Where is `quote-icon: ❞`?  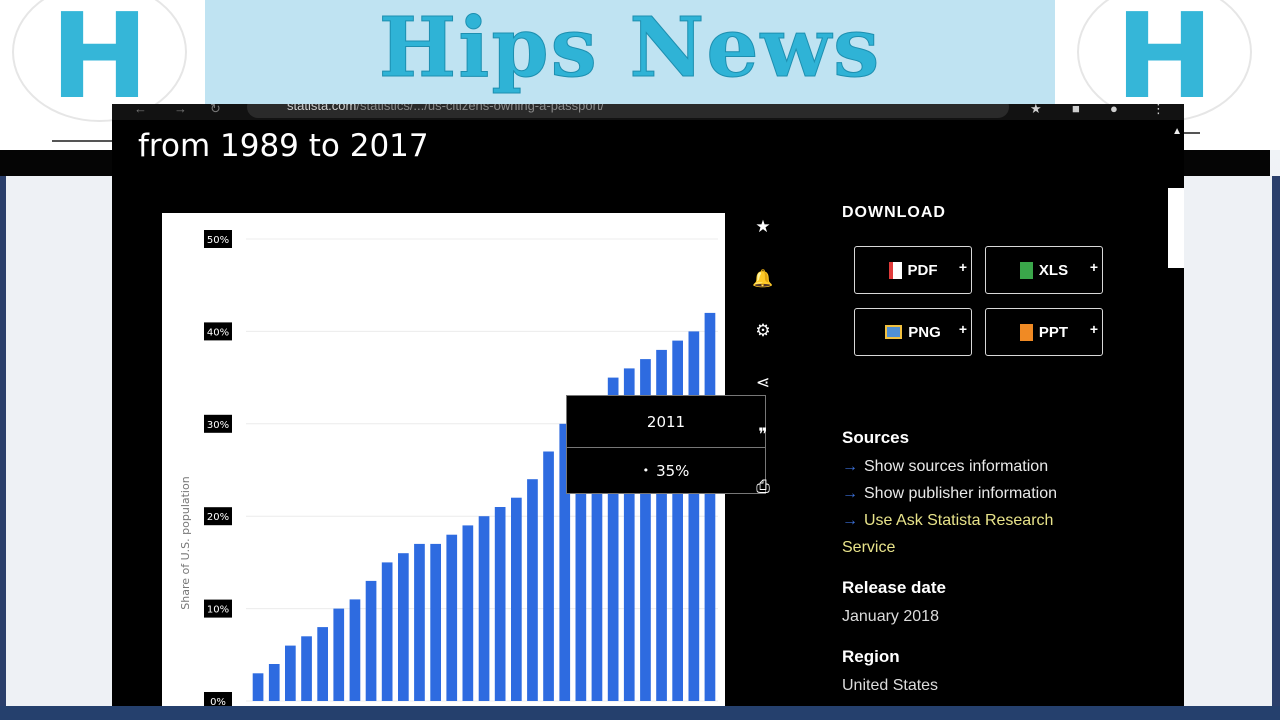
quote-icon: ❞ is located at coordinates (763, 434).